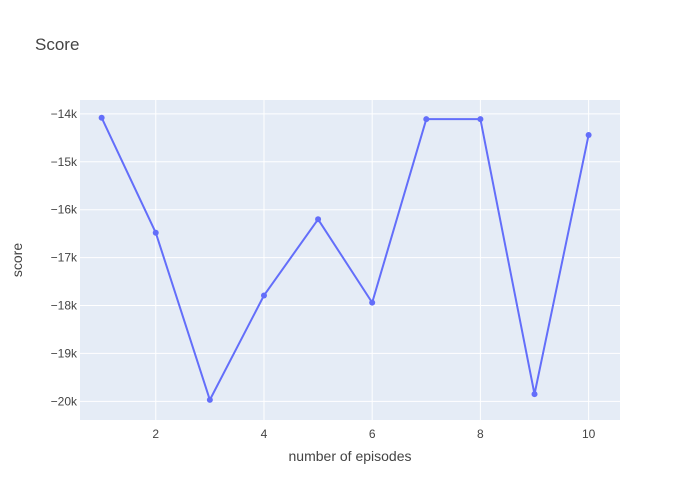 This screenshot has height=500, width=700. I want to click on y-axis-ticks: −14k −15k −16k −17k −18k −19k −20k, so click(64, 257).